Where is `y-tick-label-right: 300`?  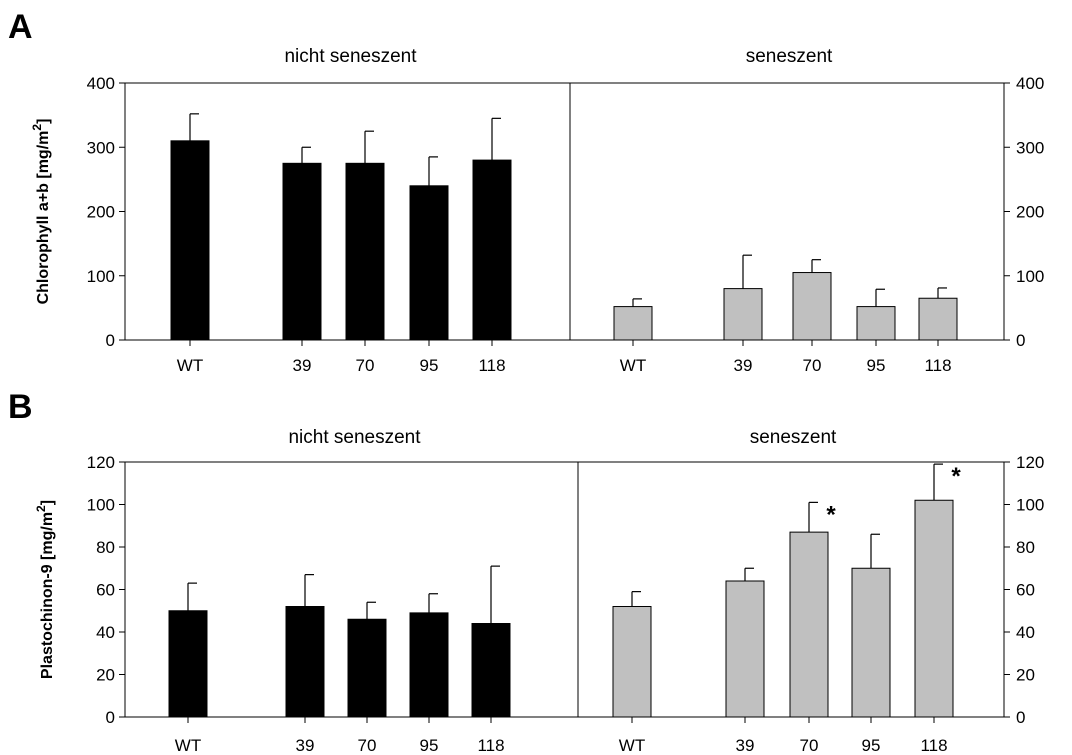
y-tick-label-right: 300 is located at coordinates (1030, 147).